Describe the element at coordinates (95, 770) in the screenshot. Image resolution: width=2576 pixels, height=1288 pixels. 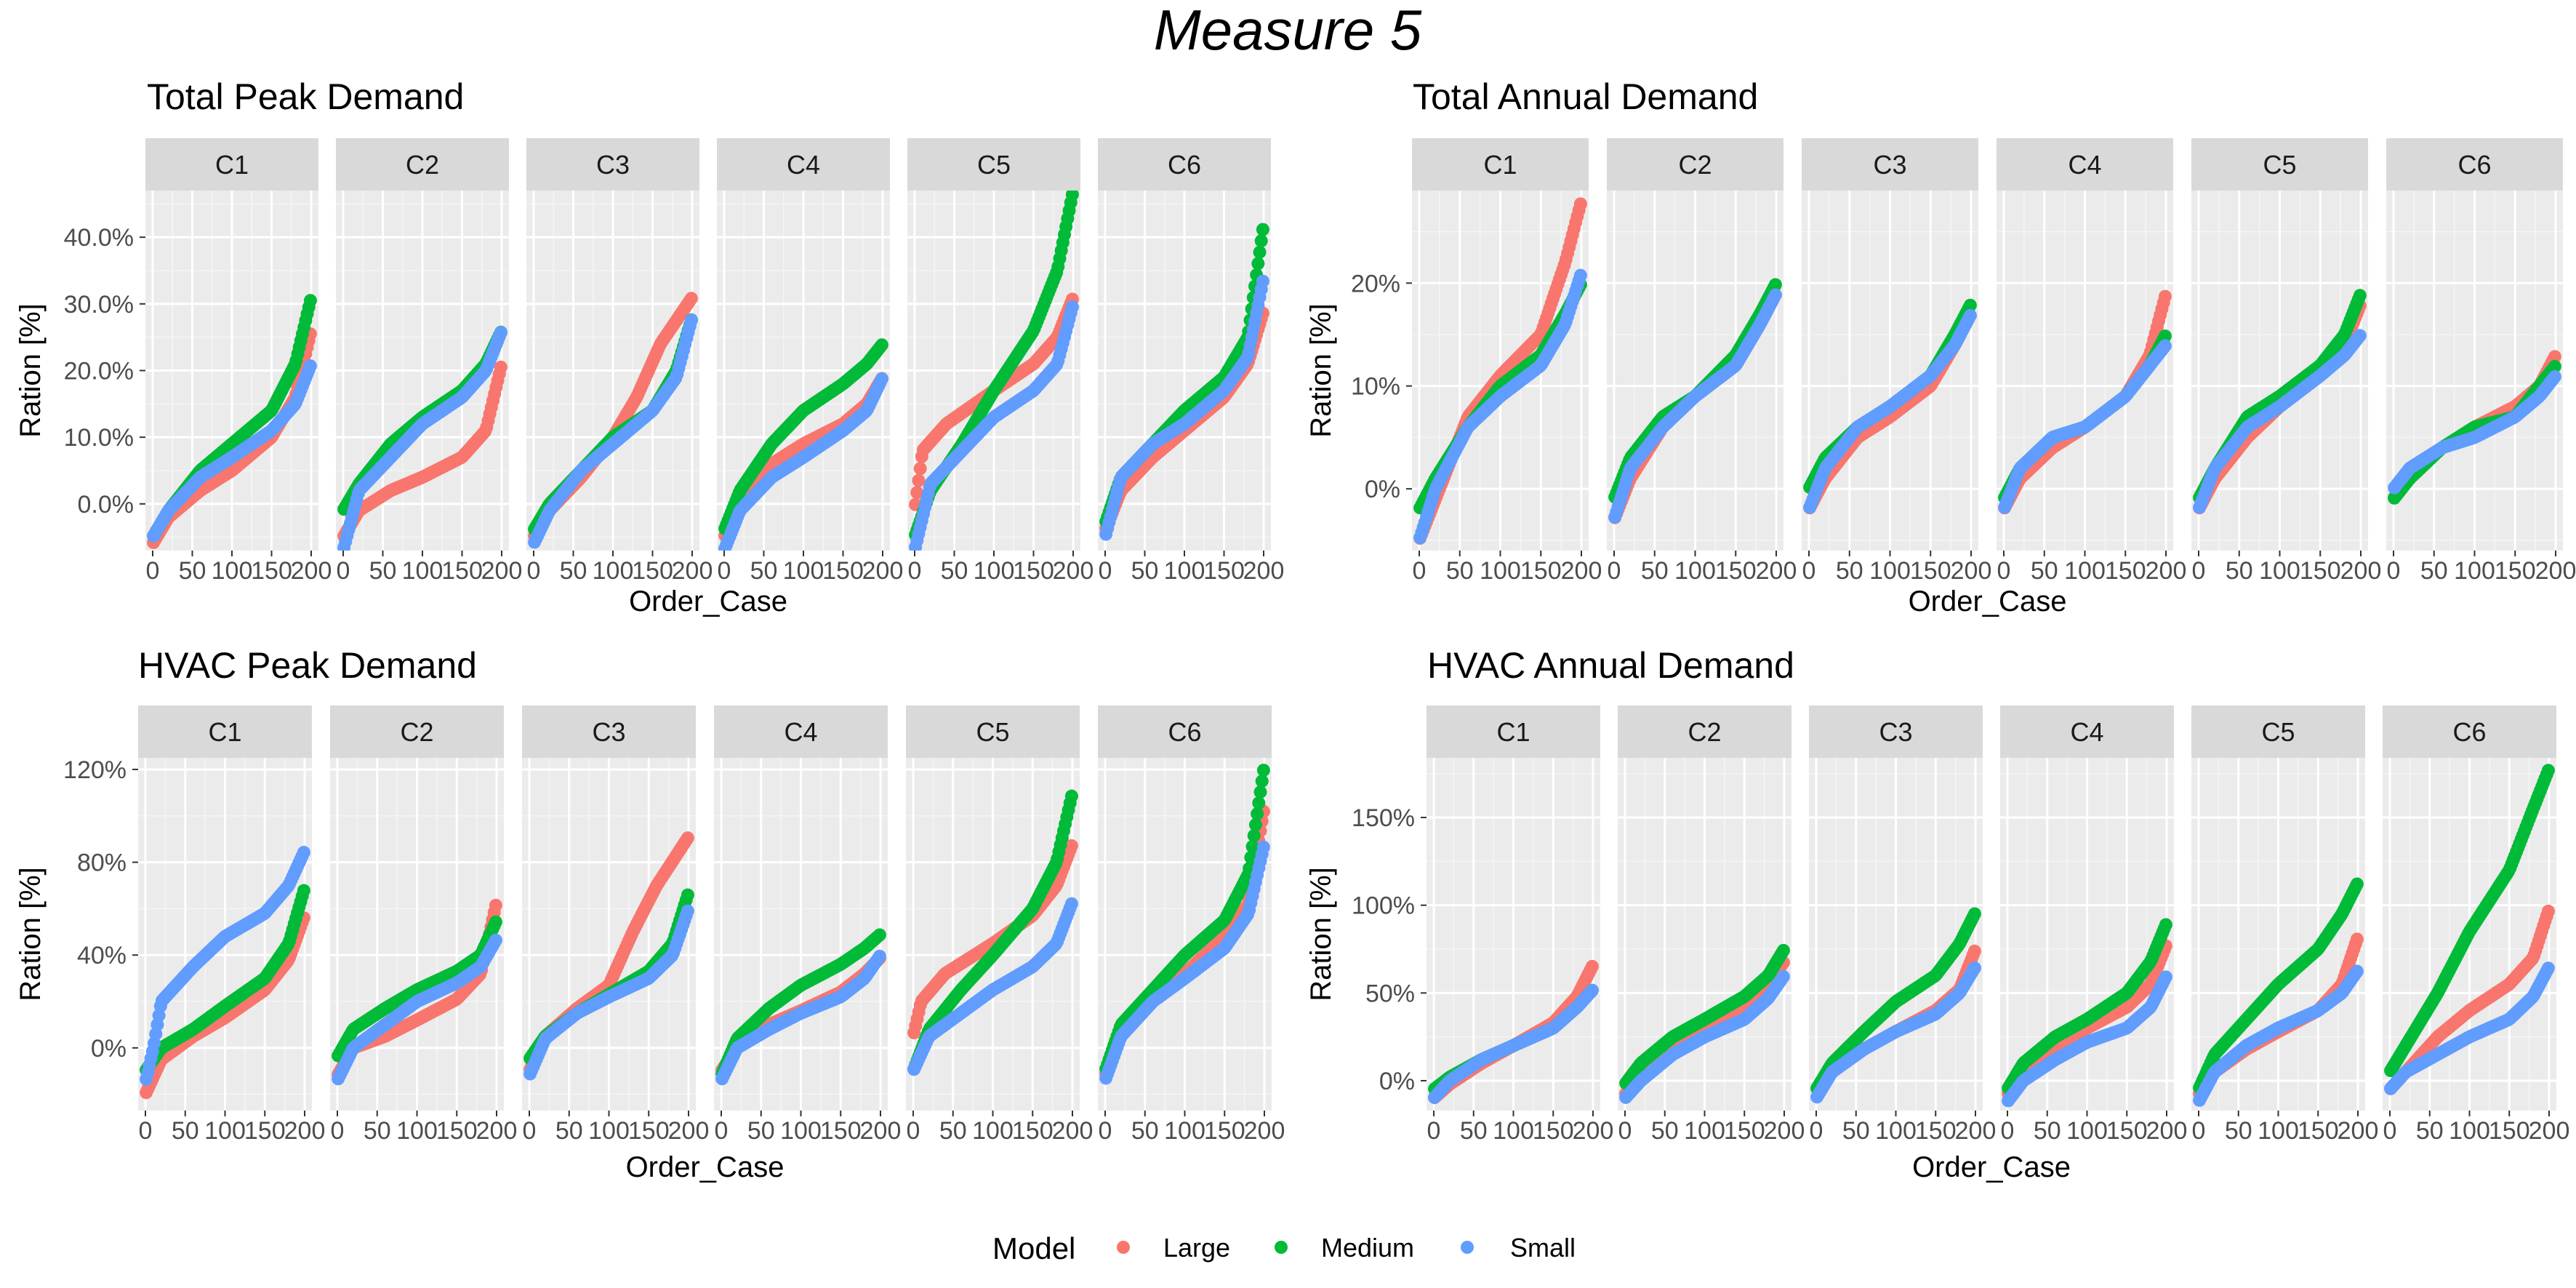
I see `y-tick-label: 120%` at that location.